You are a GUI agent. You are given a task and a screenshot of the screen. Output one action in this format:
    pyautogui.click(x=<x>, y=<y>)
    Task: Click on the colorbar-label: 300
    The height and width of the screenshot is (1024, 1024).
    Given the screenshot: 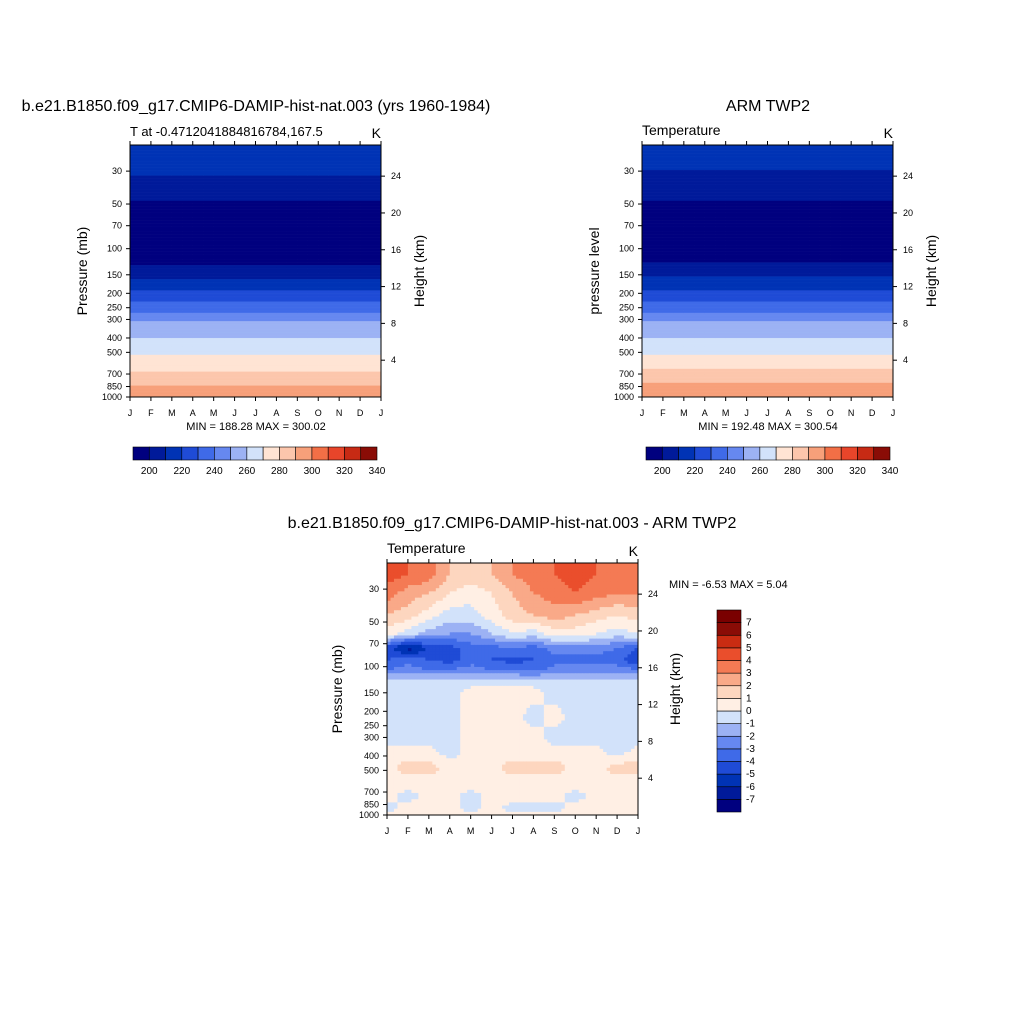 What is the action you would take?
    pyautogui.click(x=312, y=471)
    